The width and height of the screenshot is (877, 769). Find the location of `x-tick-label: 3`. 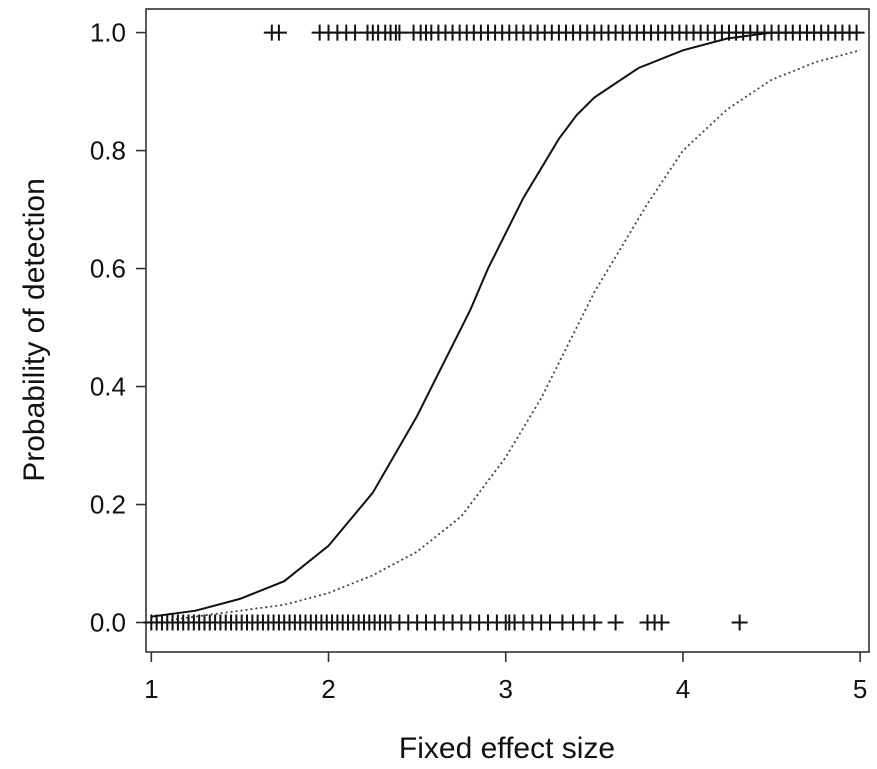

x-tick-label: 3 is located at coordinates (505, 689).